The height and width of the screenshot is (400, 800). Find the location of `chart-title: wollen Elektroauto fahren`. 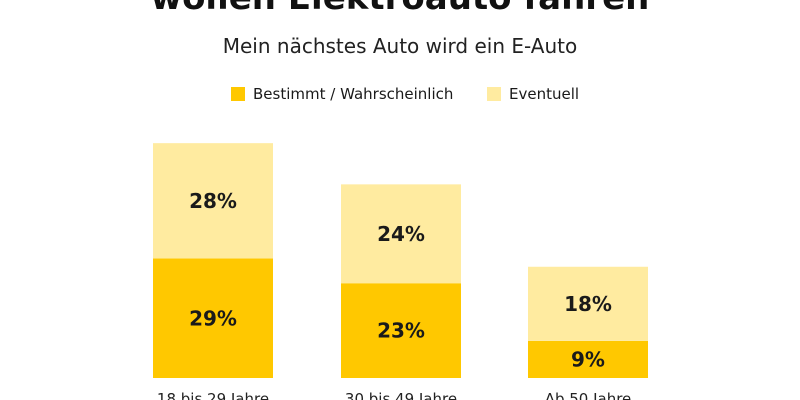

chart-title: wollen Elektroauto fahren is located at coordinates (400, 9).